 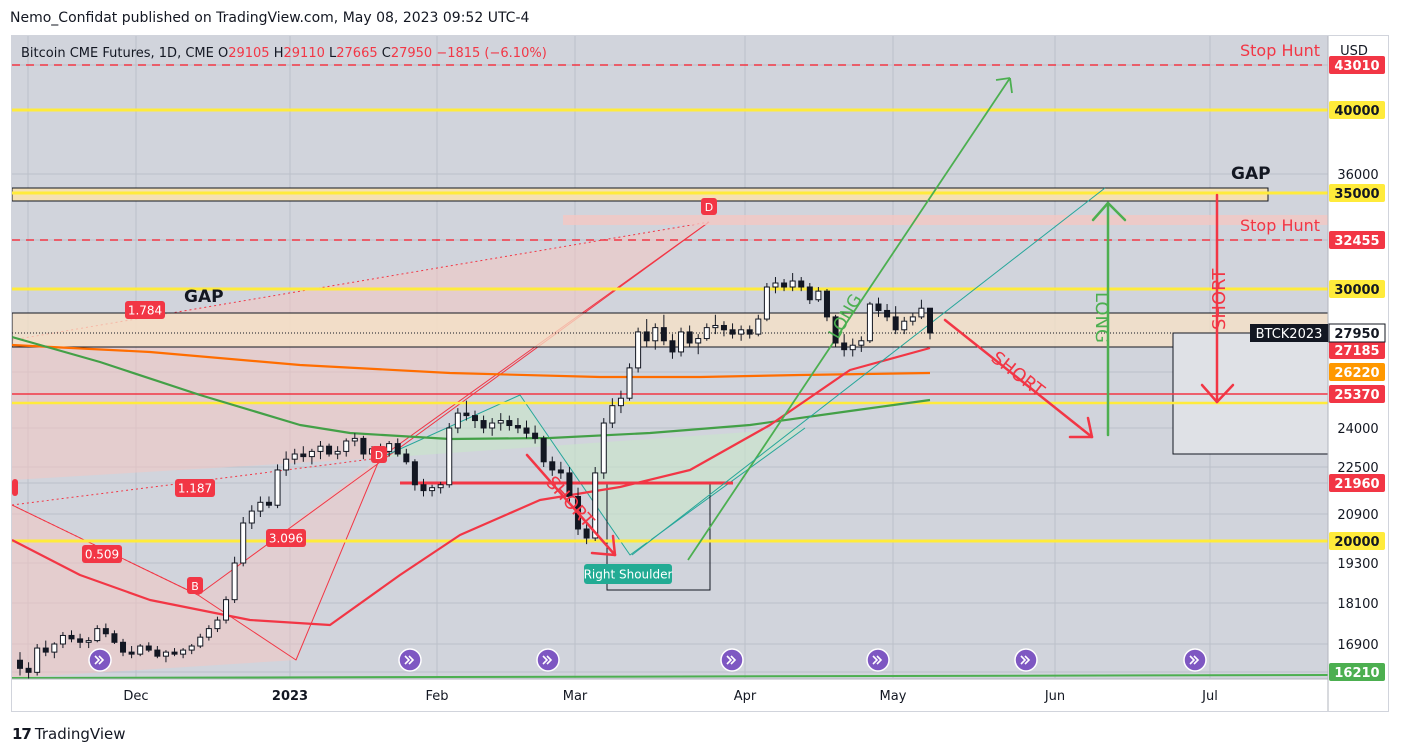 What do you see at coordinates (379, 455) in the screenshot?
I see `pattern-point-d-lower: D` at bounding box center [379, 455].